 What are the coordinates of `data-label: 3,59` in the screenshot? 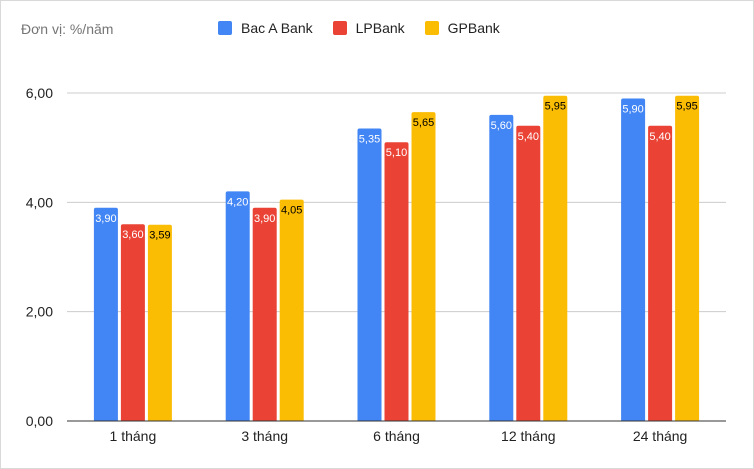 It's located at (159, 236).